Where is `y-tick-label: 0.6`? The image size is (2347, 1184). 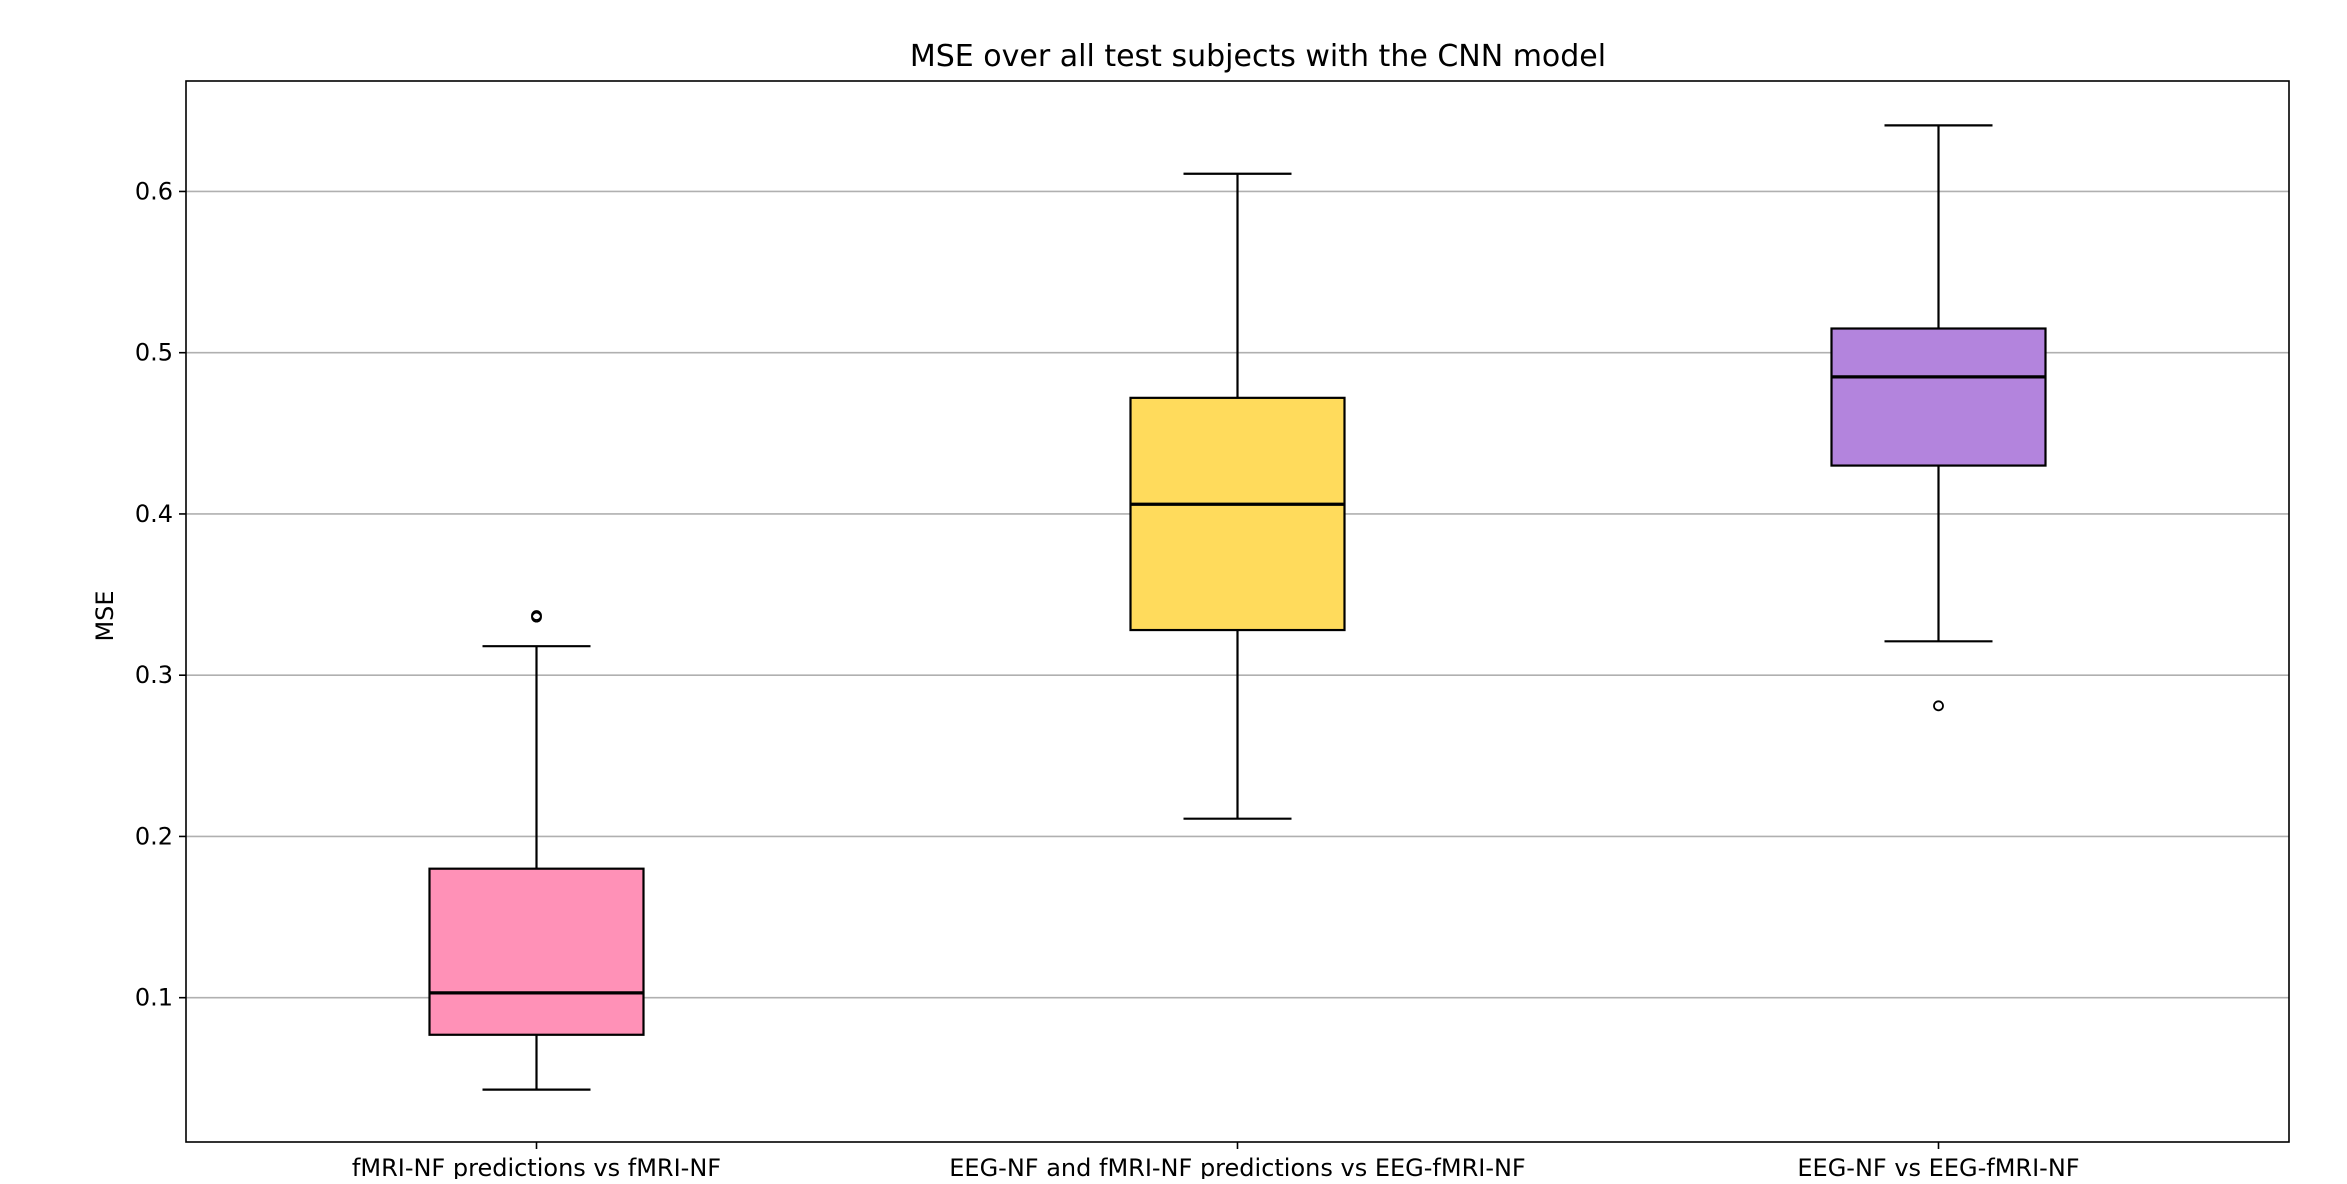
y-tick-label: 0.6 is located at coordinates (154, 191).